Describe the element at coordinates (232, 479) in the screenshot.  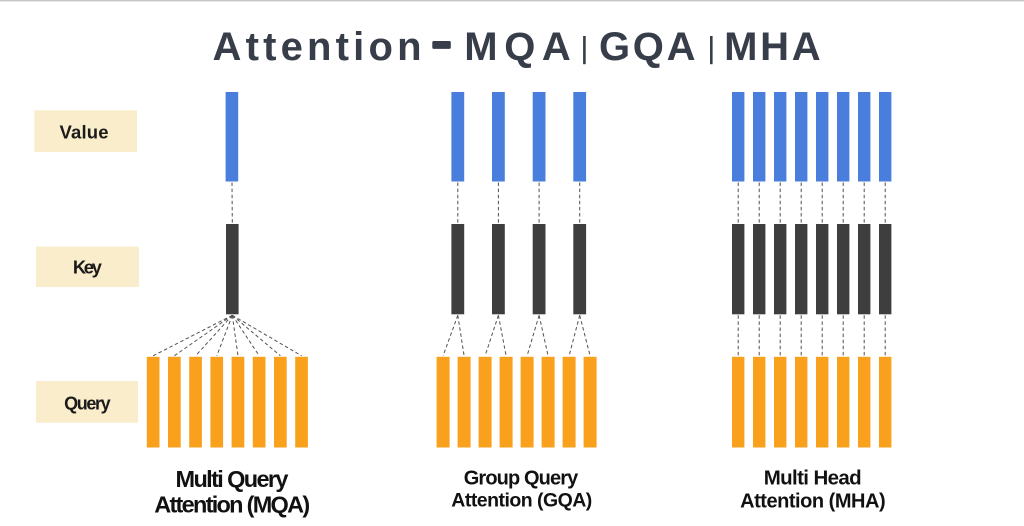
I see `svg-text: Multi Query` at that location.